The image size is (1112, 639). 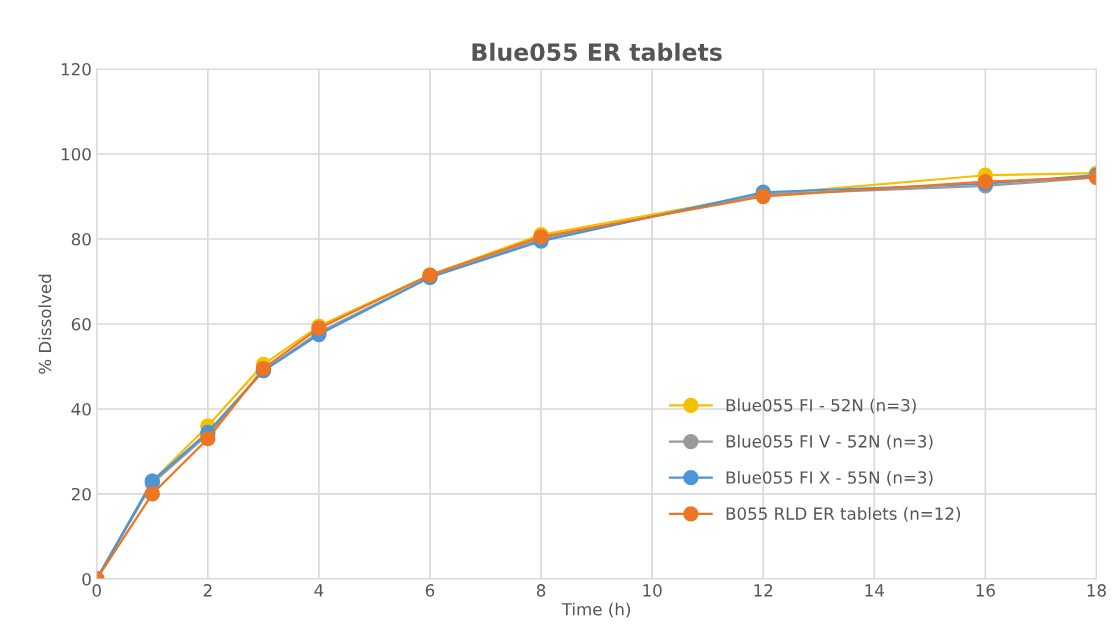 What do you see at coordinates (985, 590) in the screenshot?
I see `x-tick-label: 16` at bounding box center [985, 590].